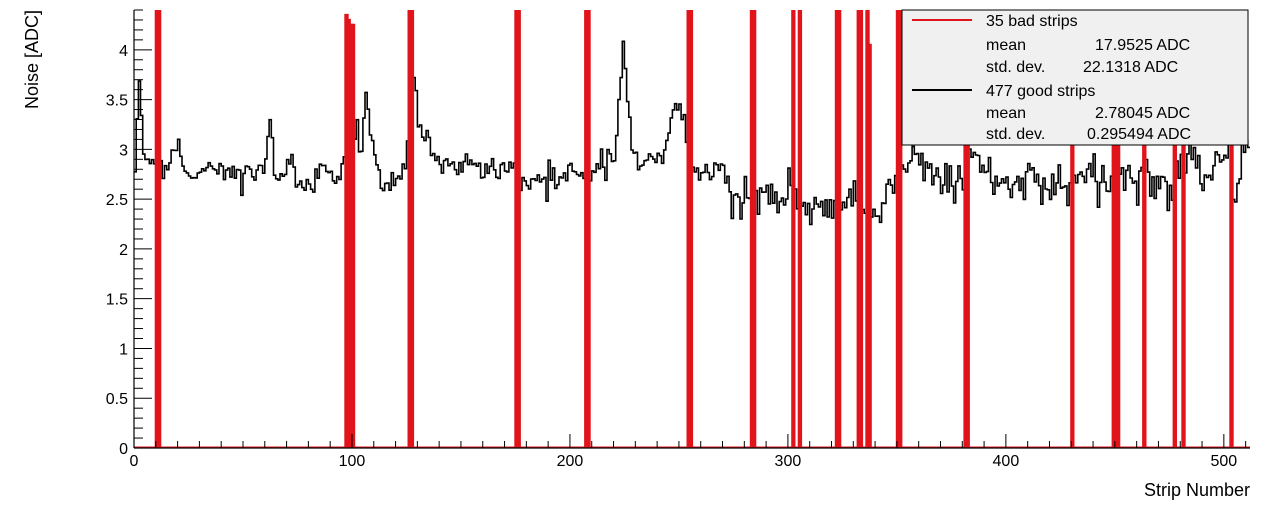  I want to click on y-tick-label: 0, so click(123, 449).